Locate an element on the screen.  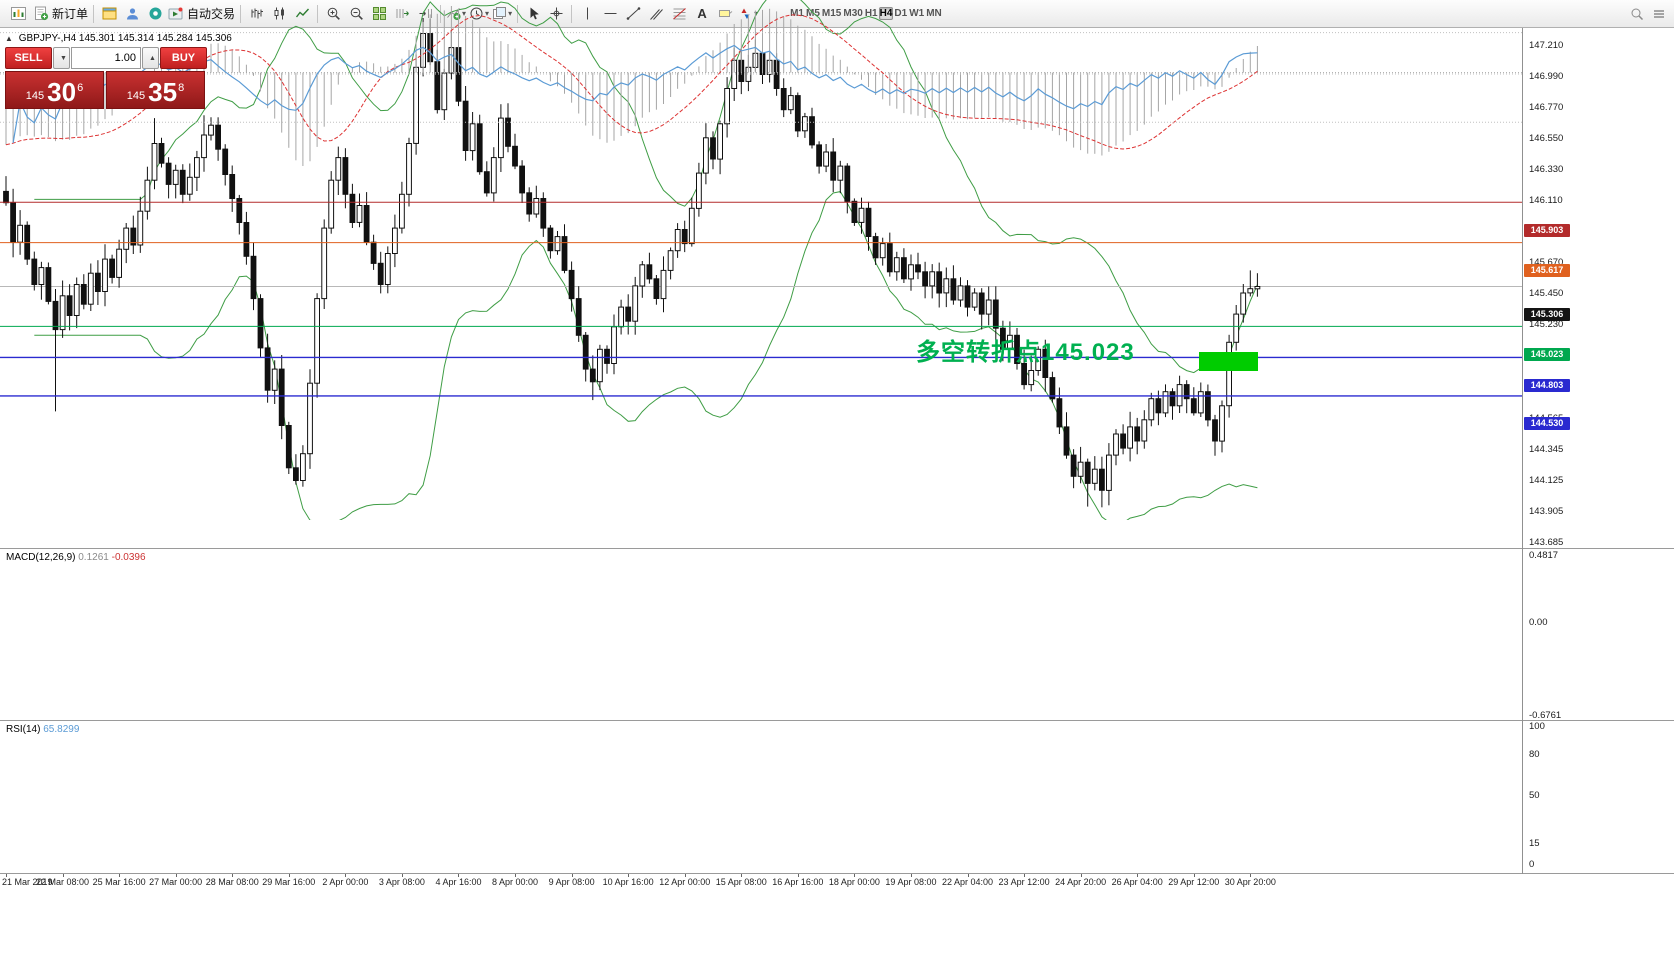
zoom-in-button is located at coordinates (333, 14).